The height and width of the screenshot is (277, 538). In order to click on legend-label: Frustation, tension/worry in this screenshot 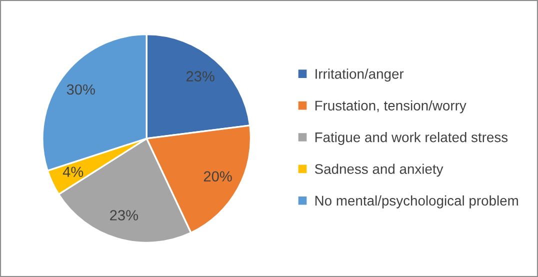, I will do `click(390, 107)`.